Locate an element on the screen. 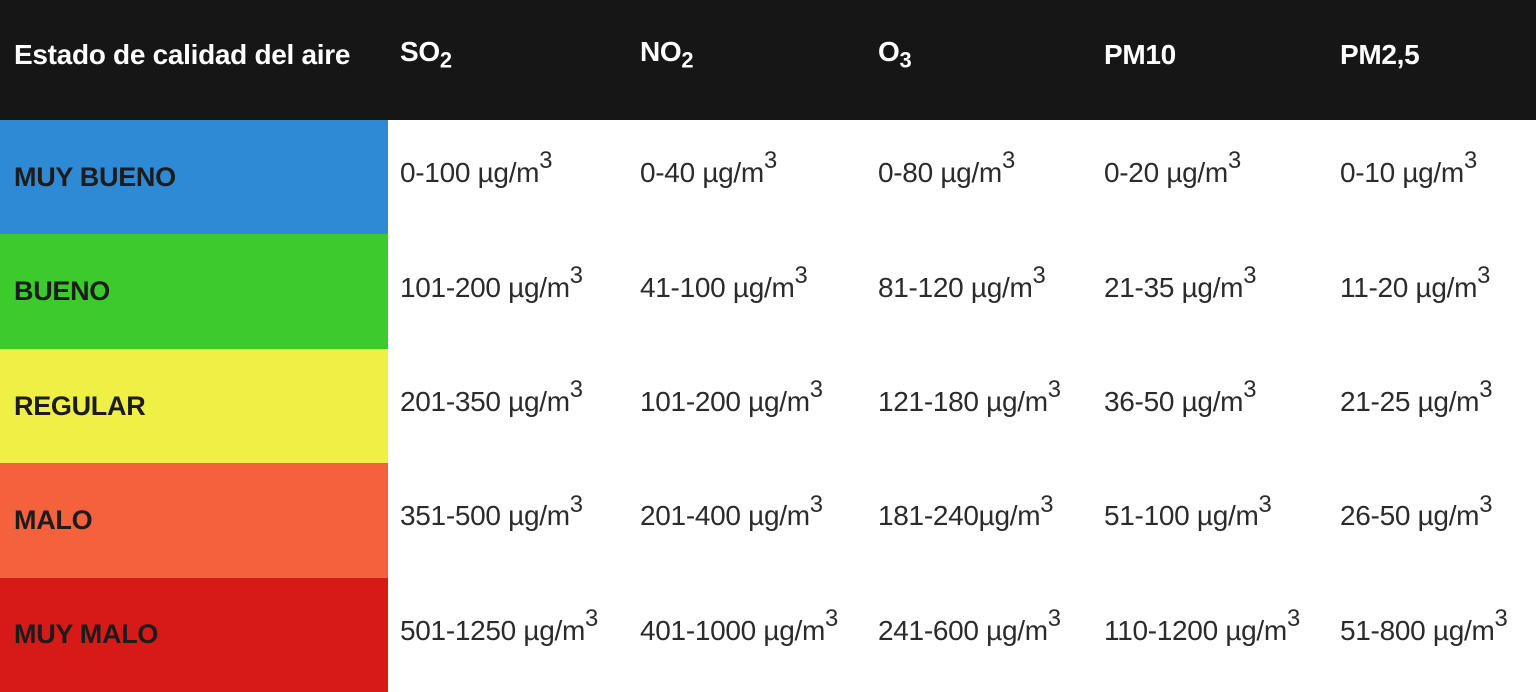 The height and width of the screenshot is (692, 1536). pm25-value-cell: 26-50 µg/m3 is located at coordinates (1432, 516).